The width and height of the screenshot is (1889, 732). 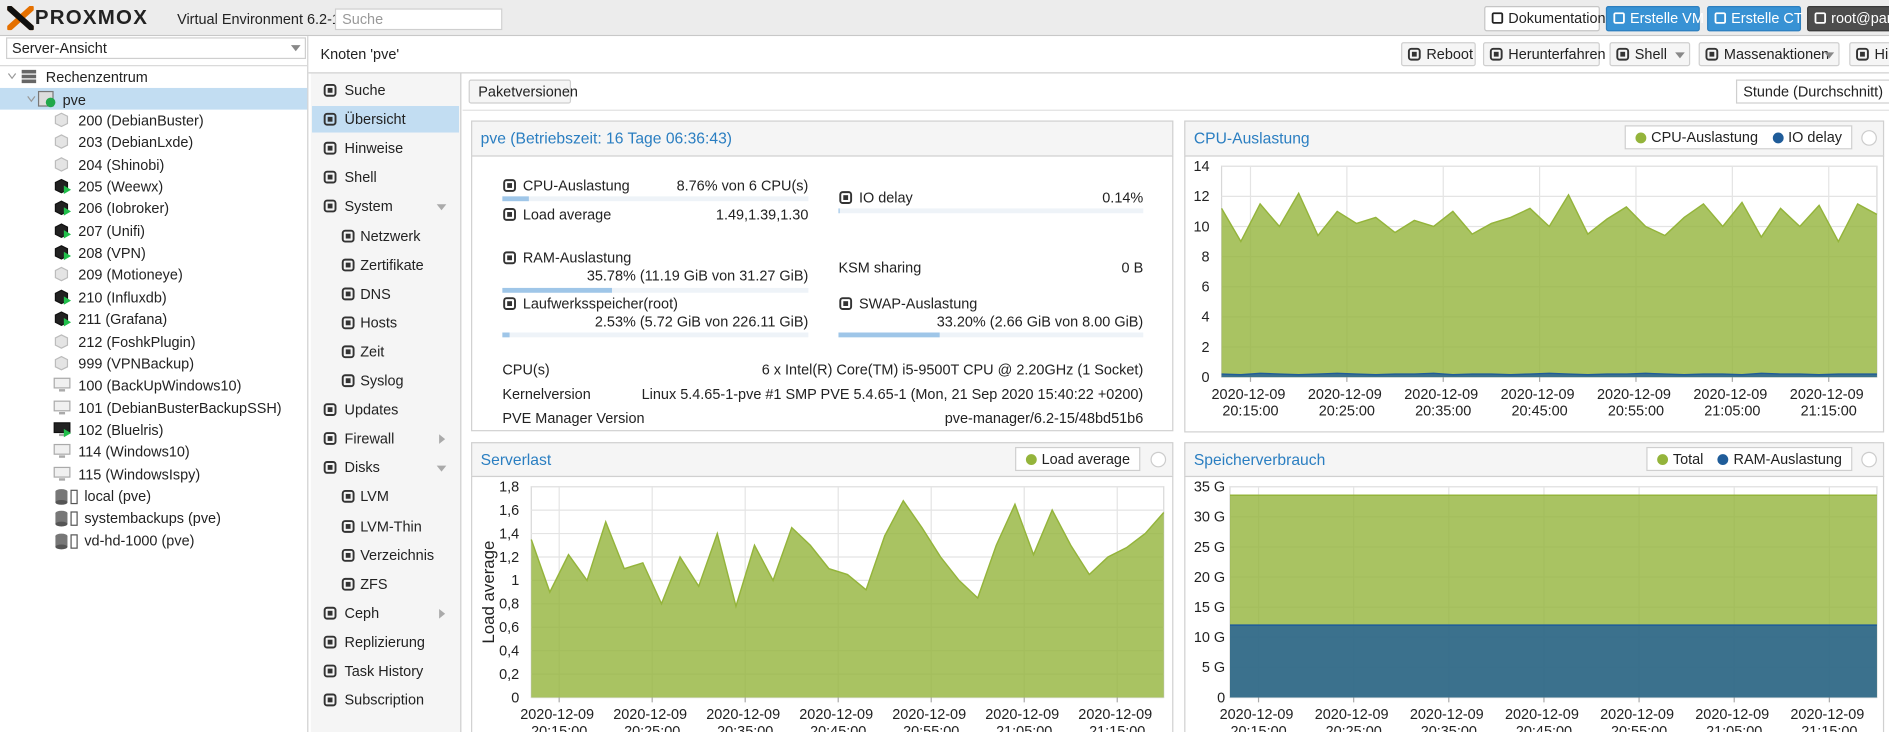 What do you see at coordinates (74, 100) in the screenshot?
I see `tree-node: pve` at bounding box center [74, 100].